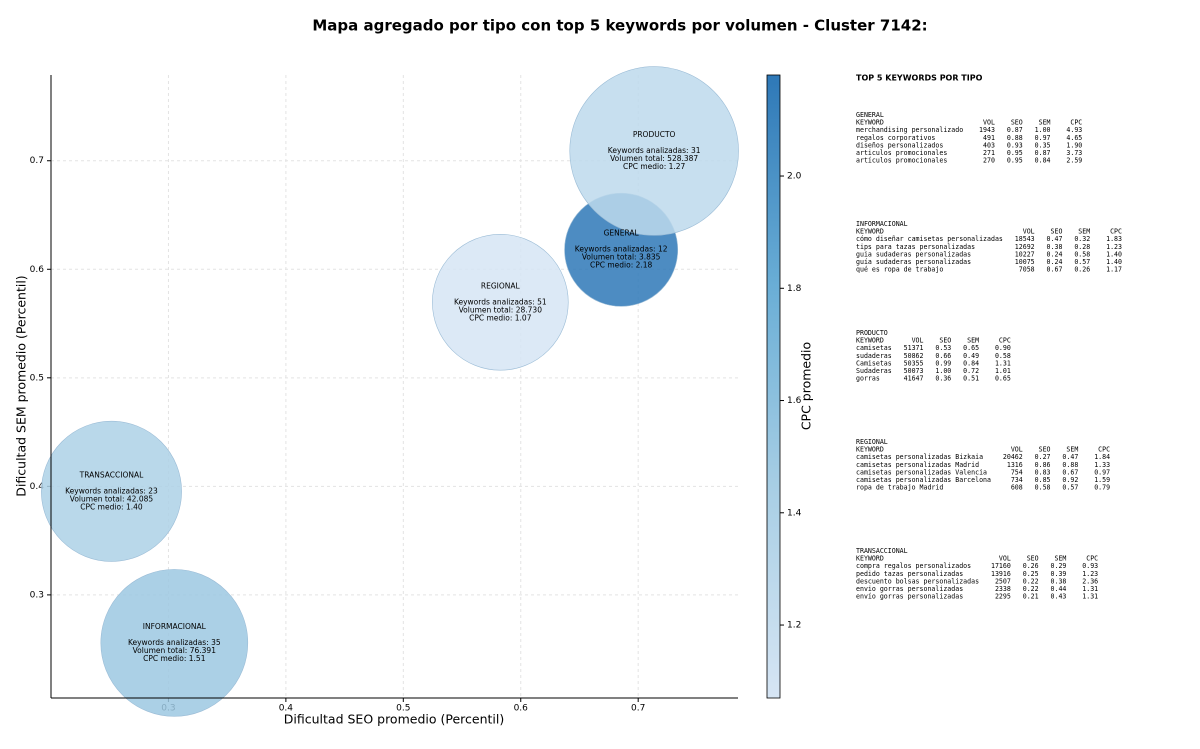 This screenshot has height=749, width=1200. Describe the element at coordinates (901, 153) in the screenshot. I see `table-cell: articulos promocionales` at that location.